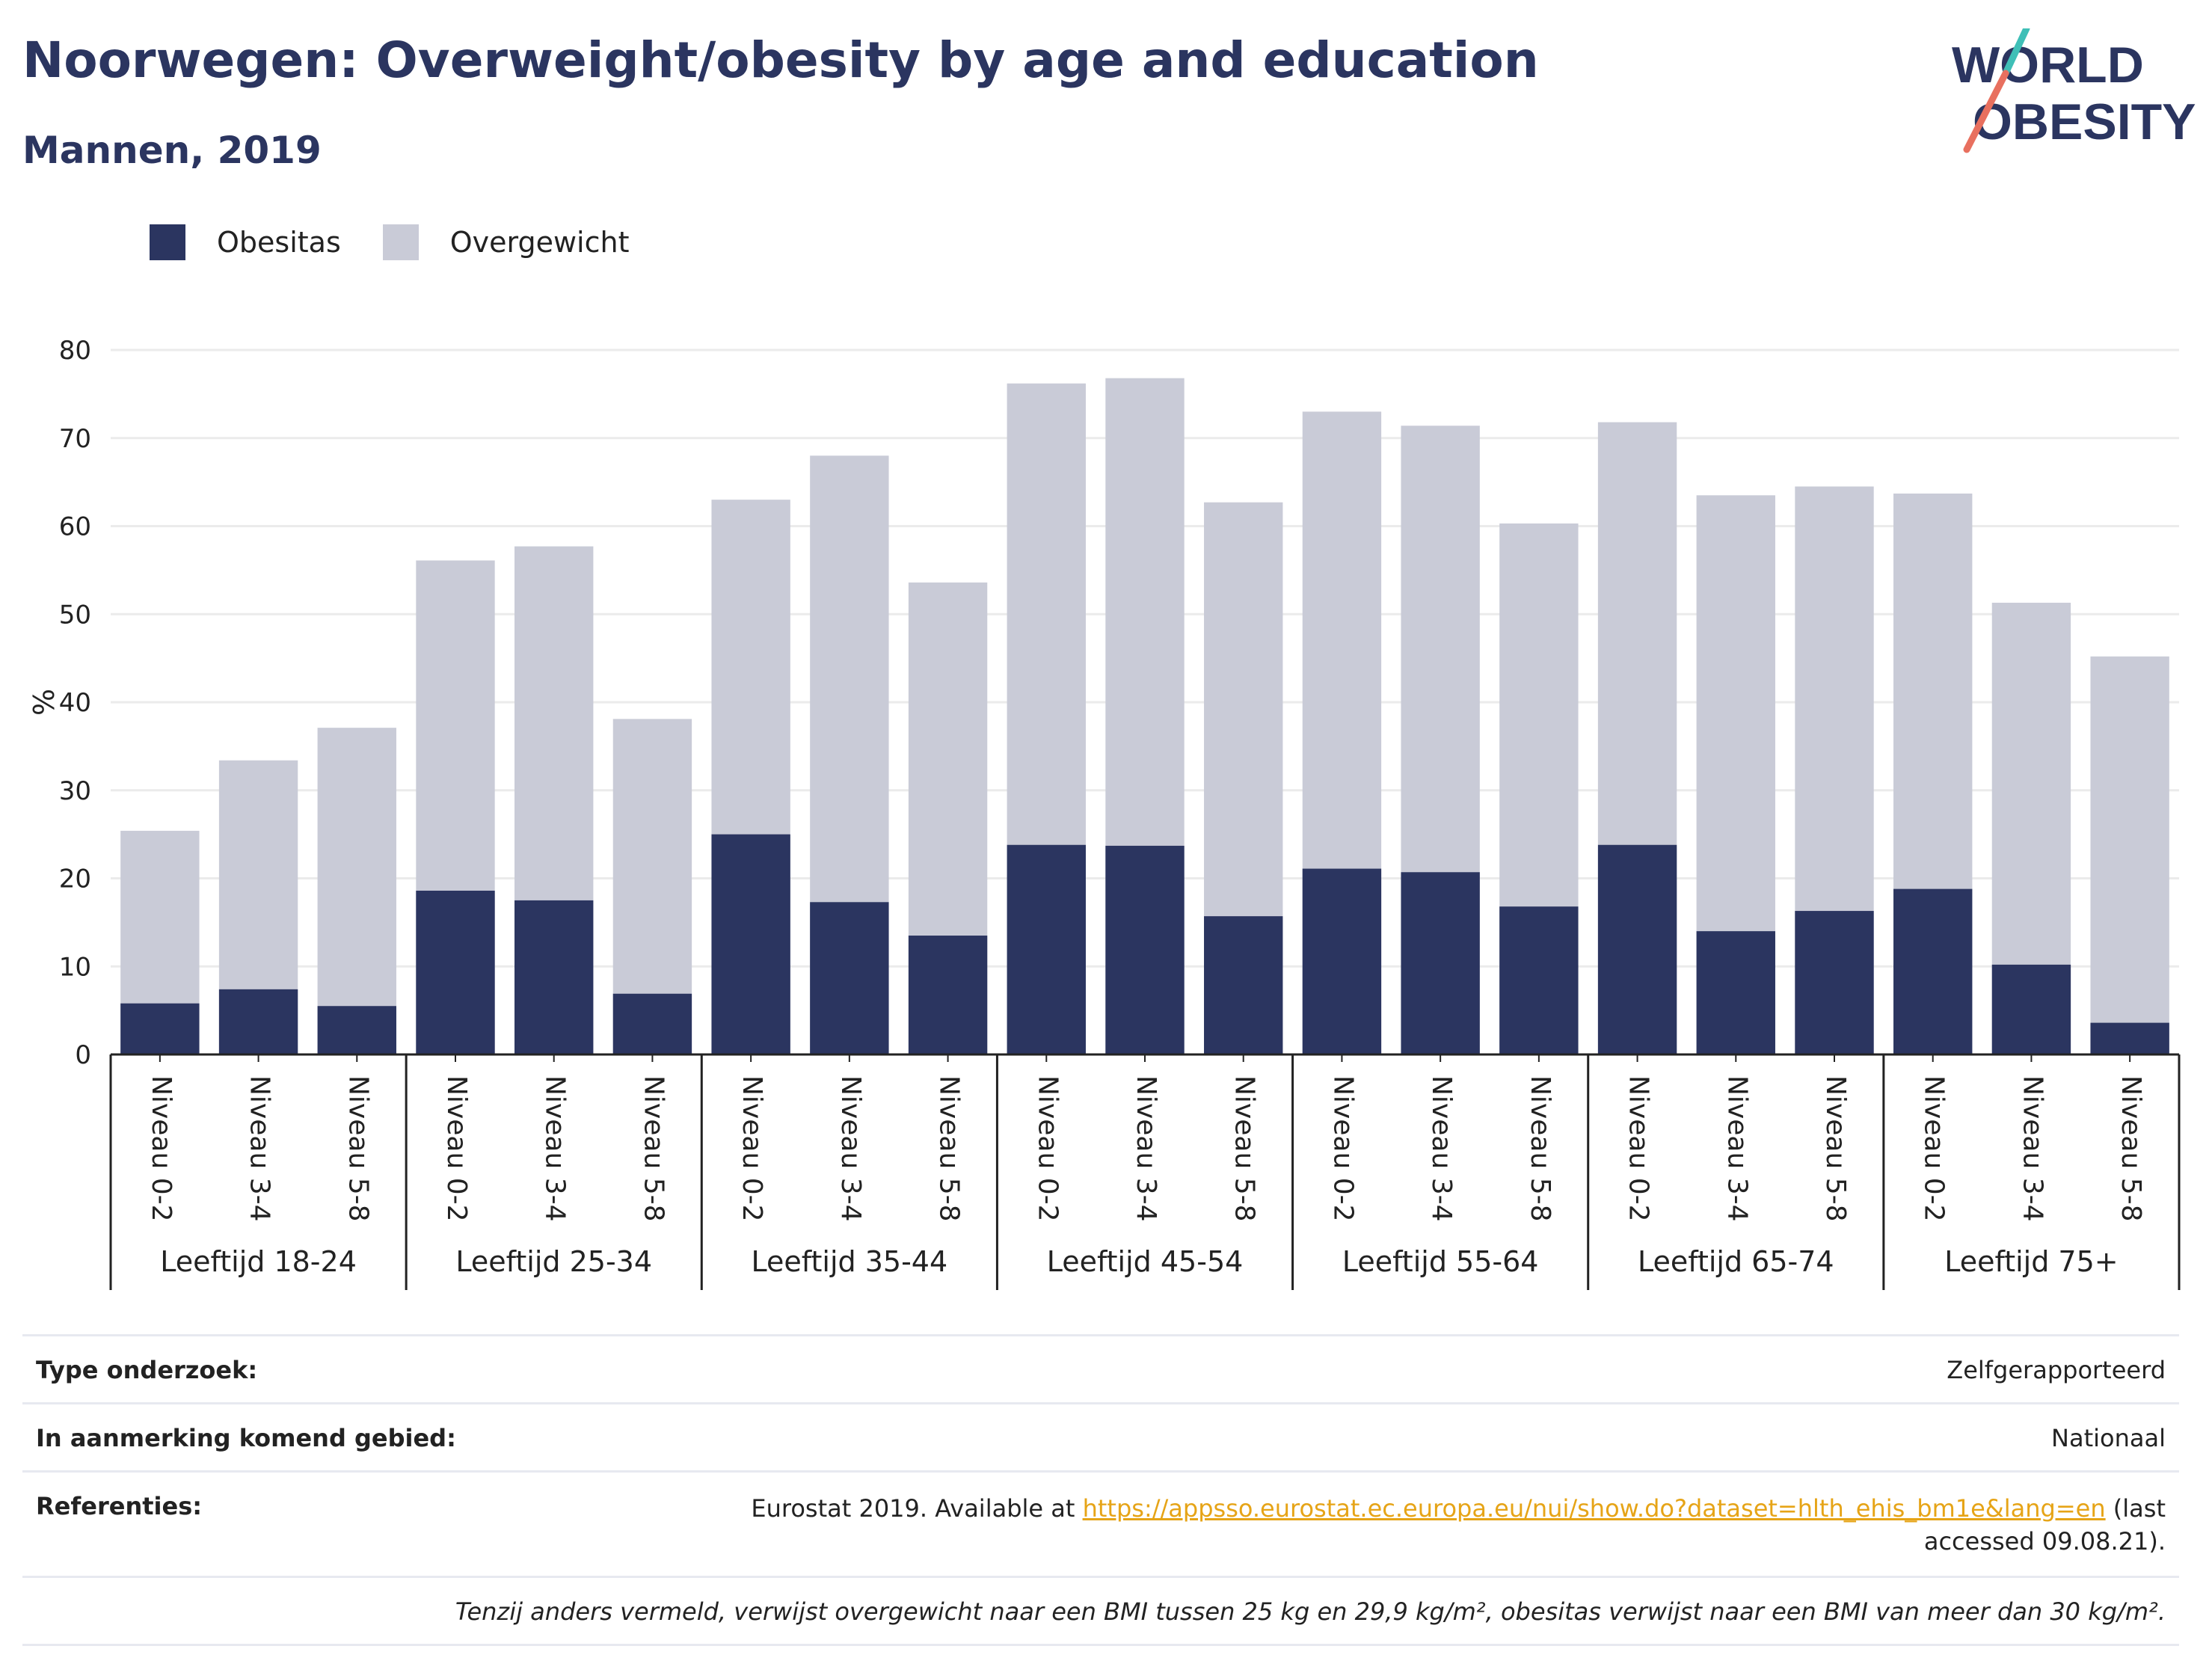  Describe the element at coordinates (258, 1261) in the screenshot. I see `group-label: Leeftijd 18-24` at that location.